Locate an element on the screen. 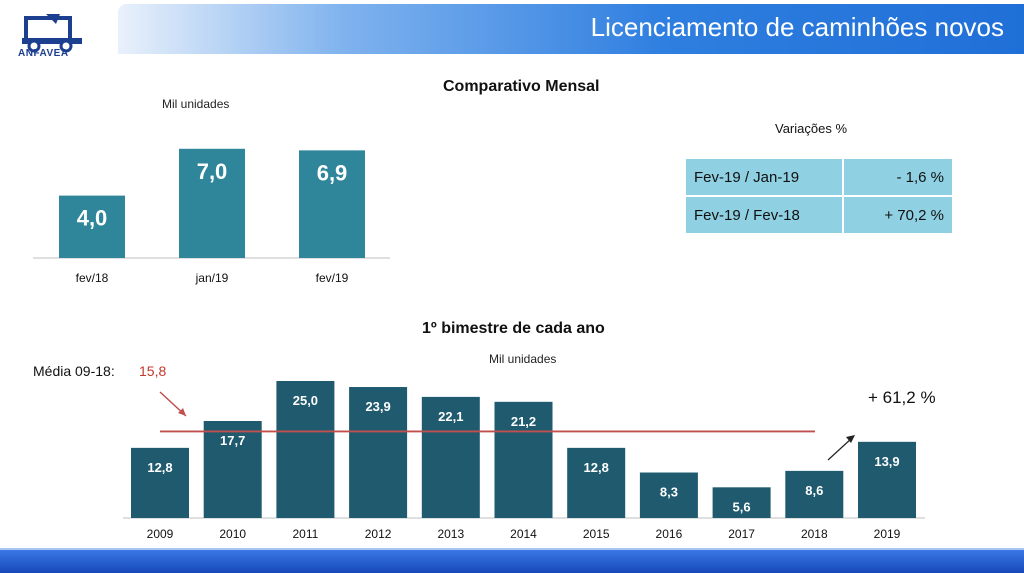 This screenshot has width=1024, height=573. monthly-tick-label: jan/19 is located at coordinates (212, 278).